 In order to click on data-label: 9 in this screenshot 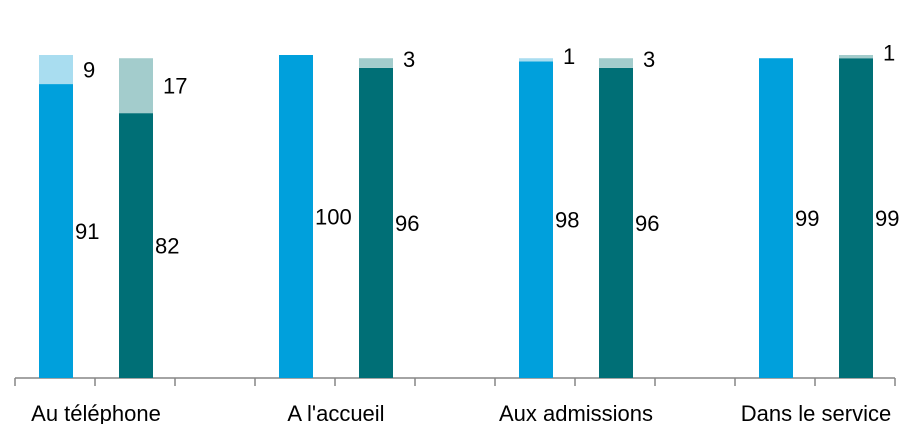, I will do `click(89, 70)`.